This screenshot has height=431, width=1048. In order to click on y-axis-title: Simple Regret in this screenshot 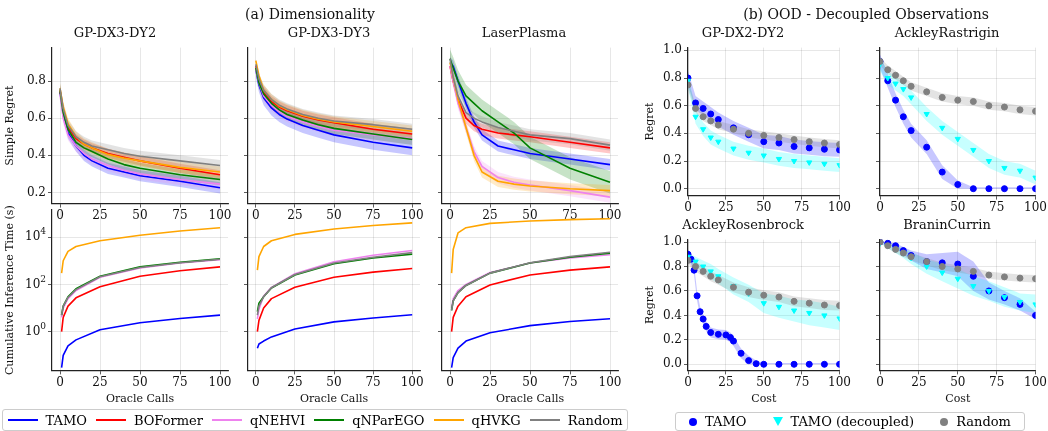, I will do `click(10, 125)`.